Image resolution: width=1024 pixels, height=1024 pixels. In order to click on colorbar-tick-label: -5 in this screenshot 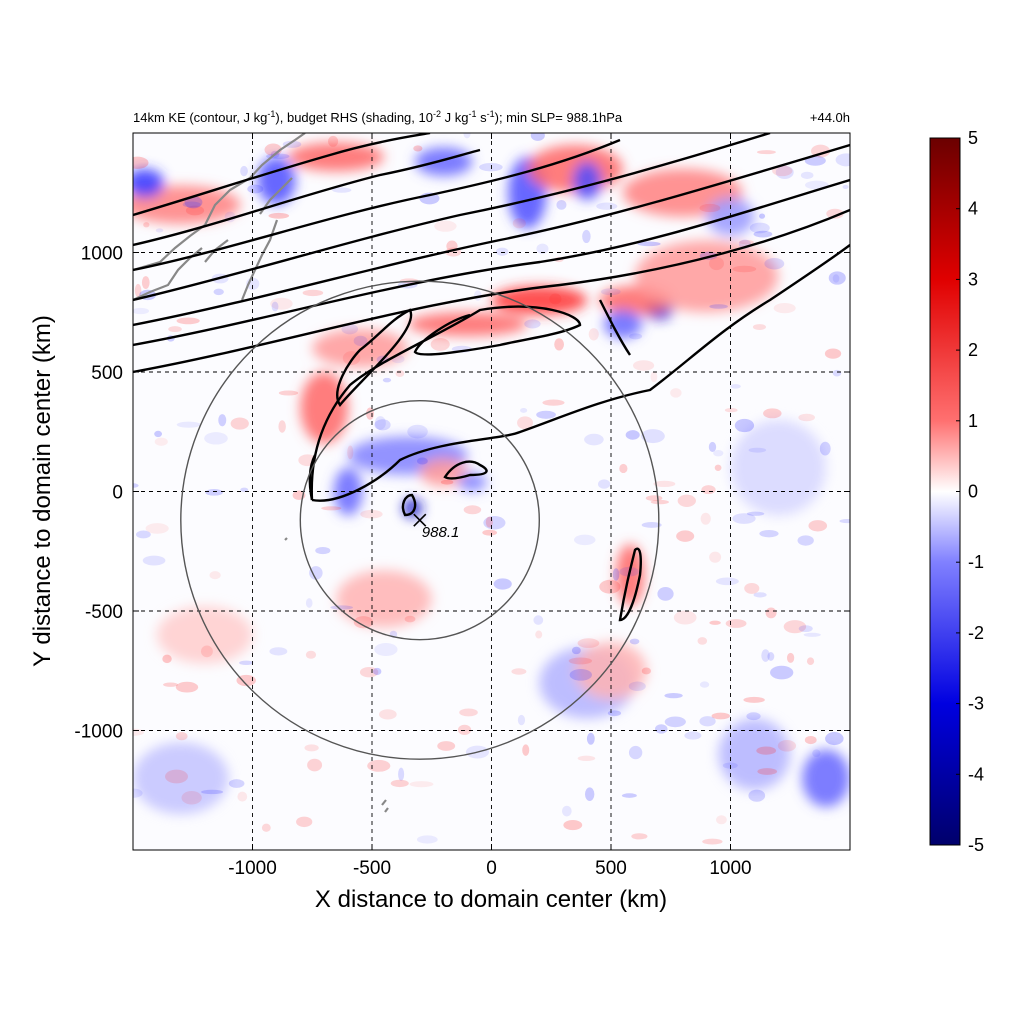, I will do `click(976, 845)`.